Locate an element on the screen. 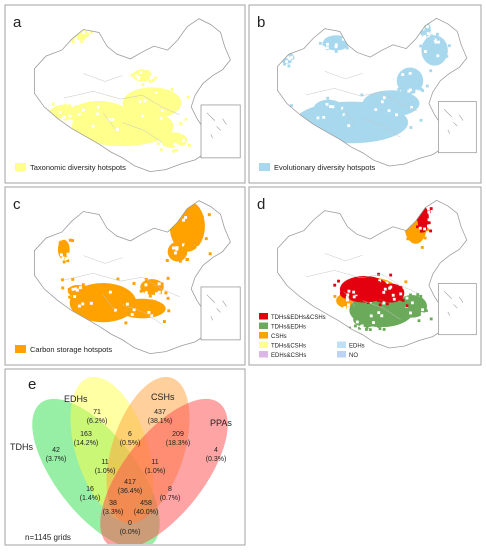 Image resolution: width=486 pixels, height=555 pixels. sample-size: n=1145 grids is located at coordinates (48, 537).